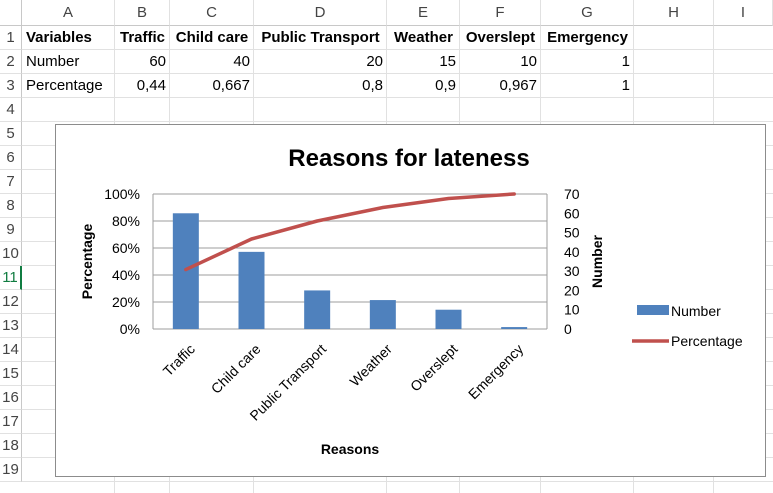 This screenshot has width=773, height=493. I want to click on left-axis-label: Percentage, so click(87, 262).